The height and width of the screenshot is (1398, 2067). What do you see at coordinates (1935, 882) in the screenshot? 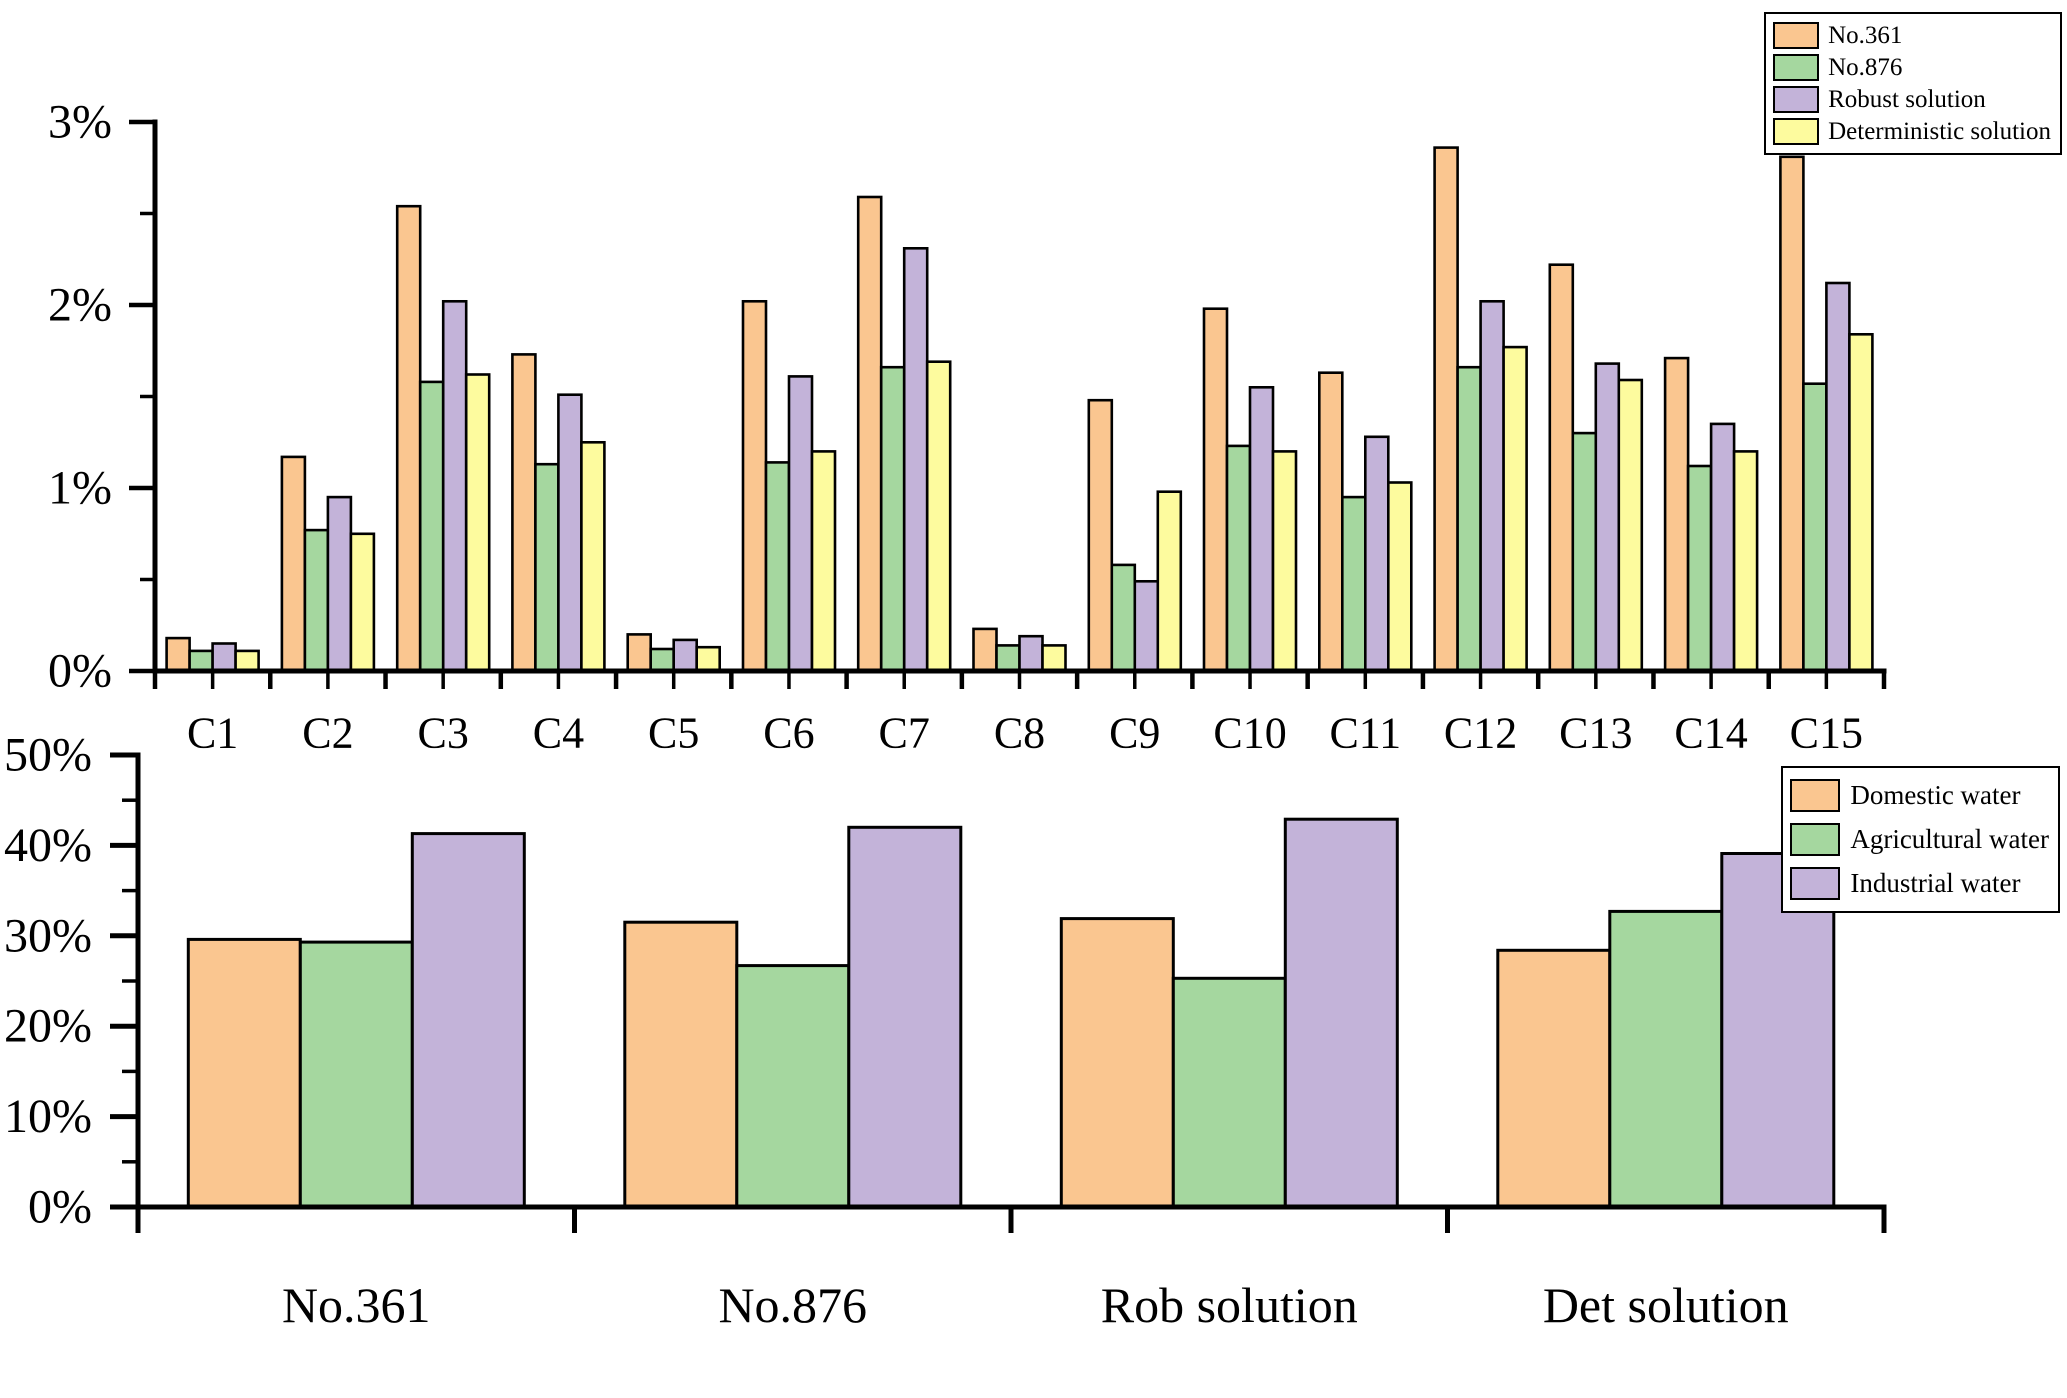
I see `legend-label: Industrial water` at bounding box center [1935, 882].